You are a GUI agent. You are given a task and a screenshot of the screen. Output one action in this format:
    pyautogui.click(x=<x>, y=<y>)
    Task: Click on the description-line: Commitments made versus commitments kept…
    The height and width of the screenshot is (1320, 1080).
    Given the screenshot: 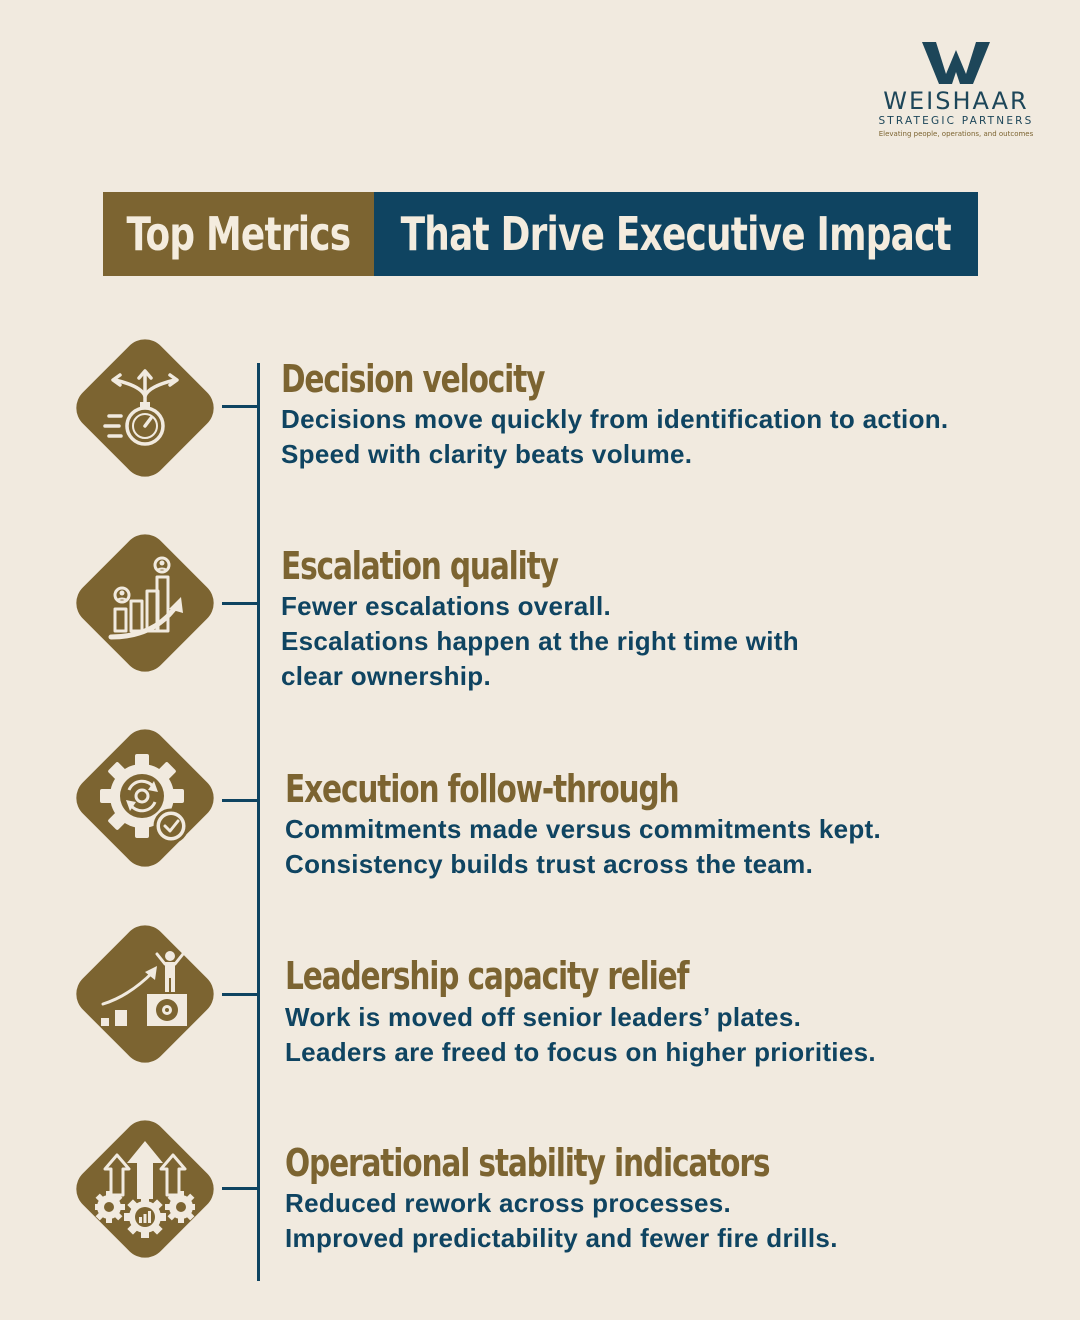 What is the action you would take?
    pyautogui.click(x=583, y=829)
    